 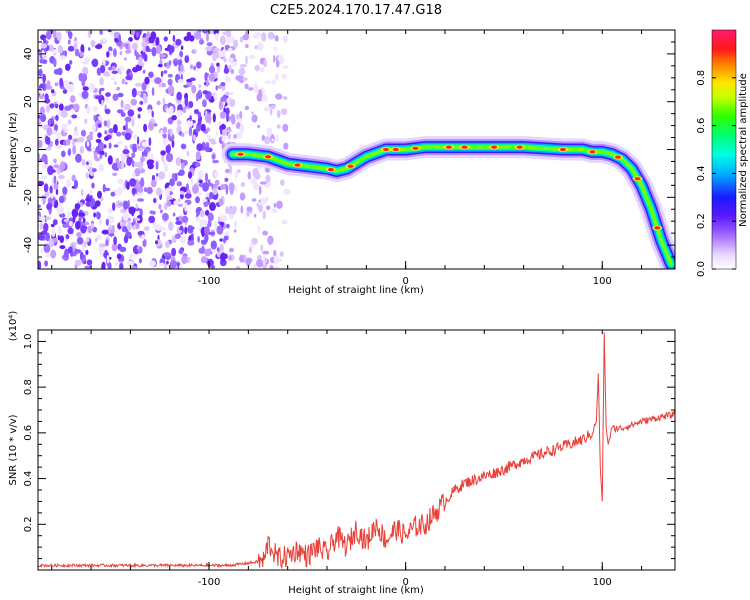 I want to click on x-tick-label: -100, so click(x=209, y=281).